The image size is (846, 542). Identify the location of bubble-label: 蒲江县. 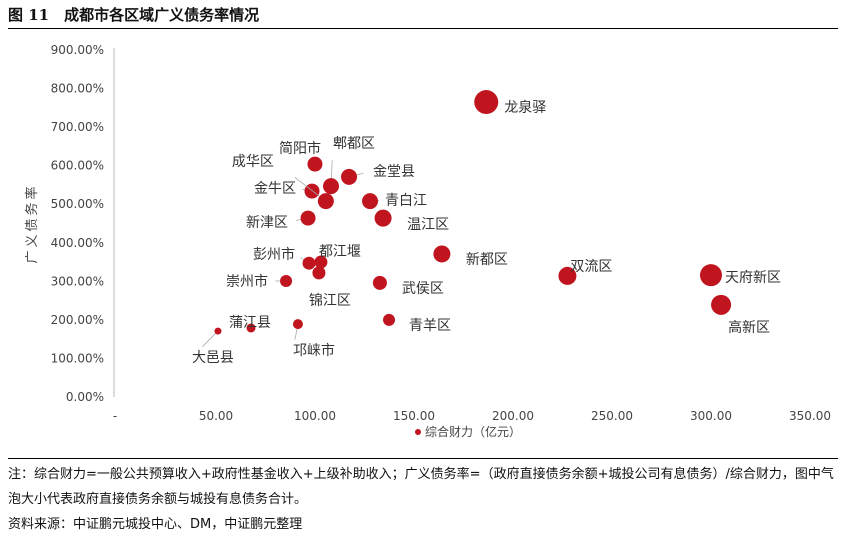
(250, 323).